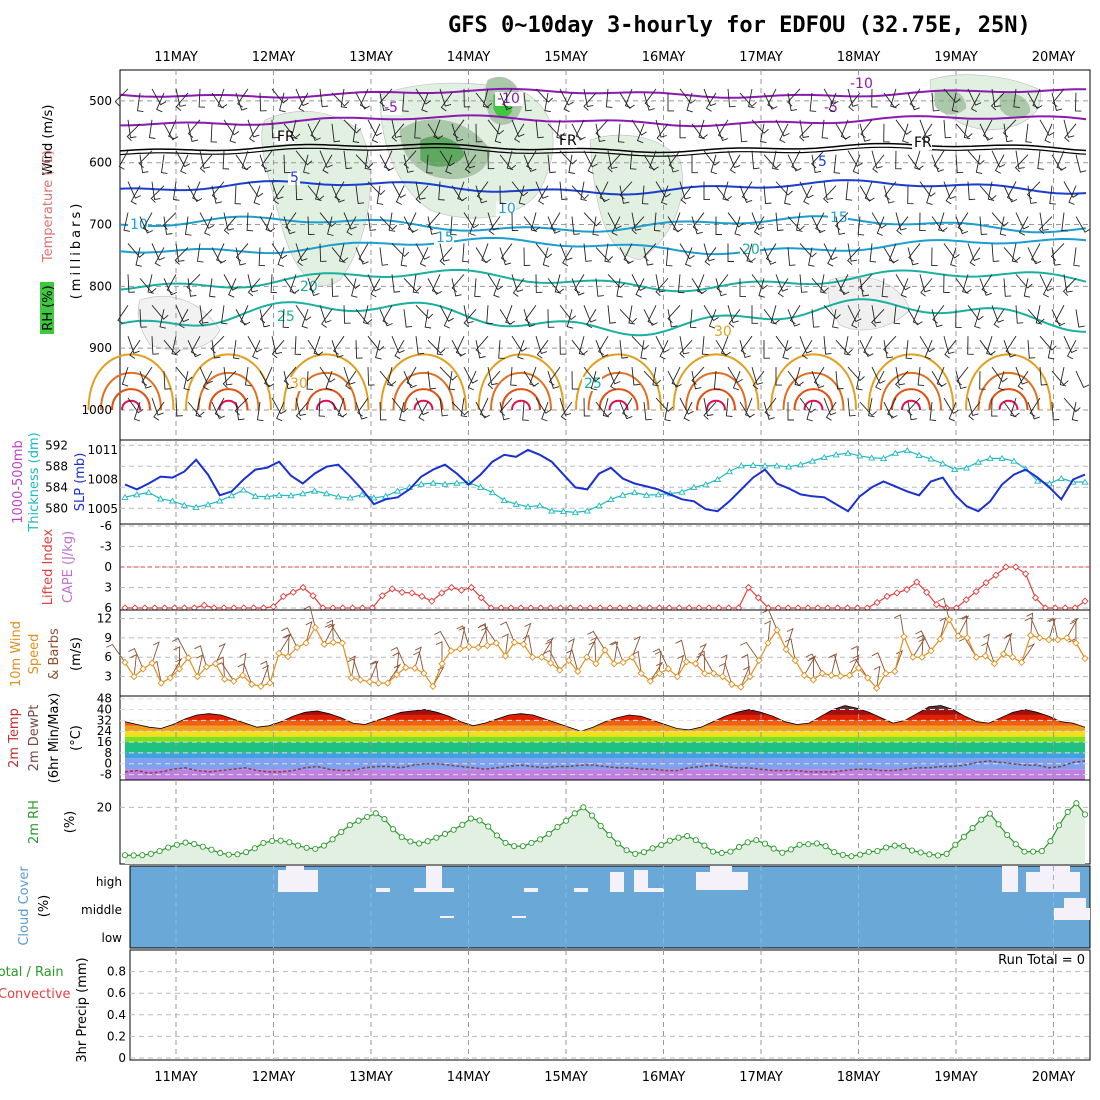 The height and width of the screenshot is (1100, 1100). I want to click on bottom-date-label: 15MAY, so click(566, 1077).